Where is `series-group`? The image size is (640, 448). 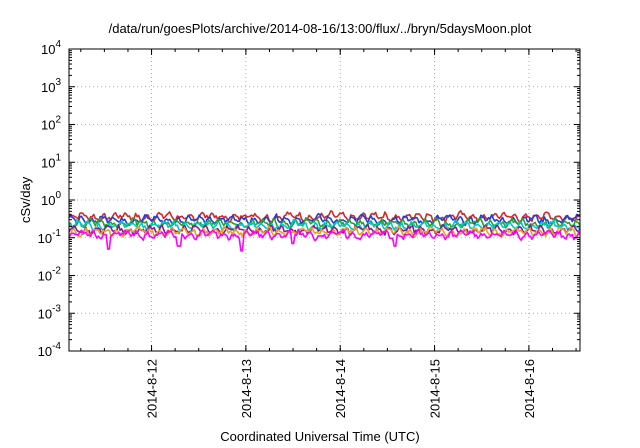
series-group is located at coordinates (324, 231).